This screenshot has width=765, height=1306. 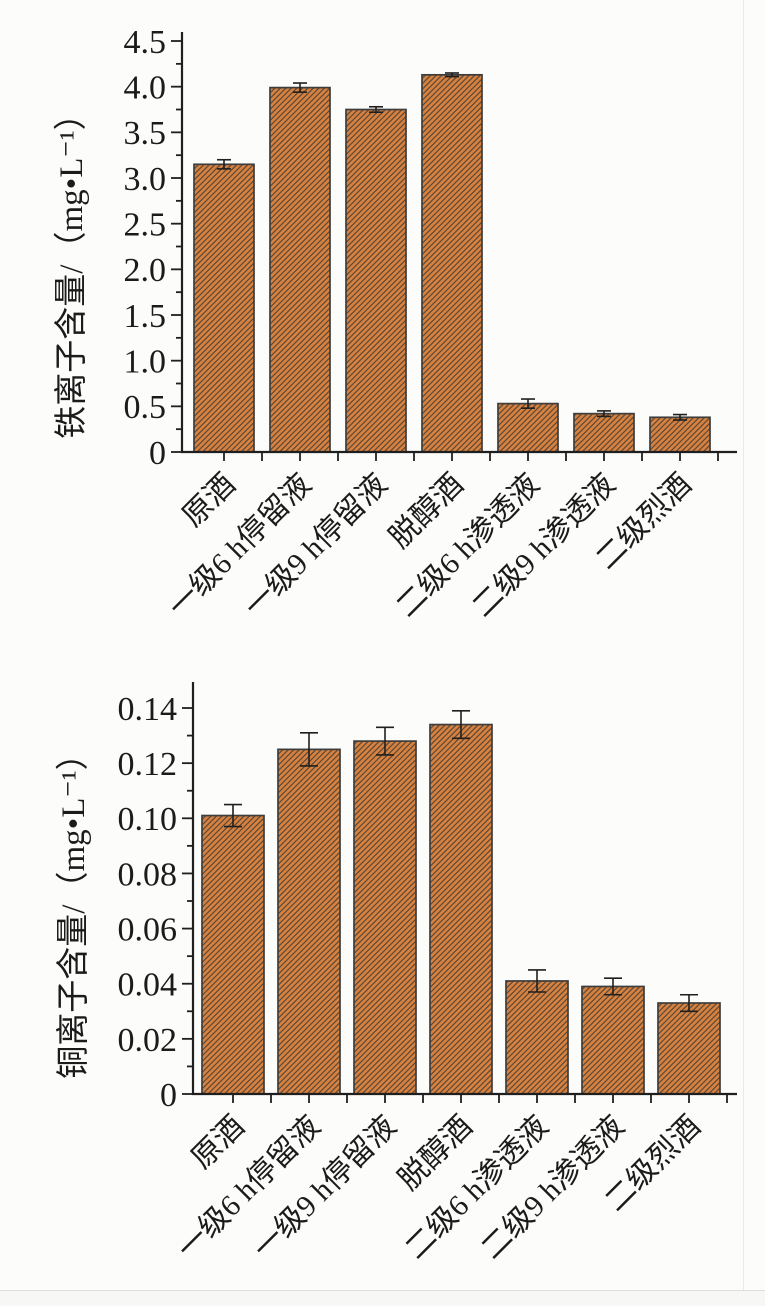 What do you see at coordinates (148, 819) in the screenshot?
I see `y-tick-label: 0.10` at bounding box center [148, 819].